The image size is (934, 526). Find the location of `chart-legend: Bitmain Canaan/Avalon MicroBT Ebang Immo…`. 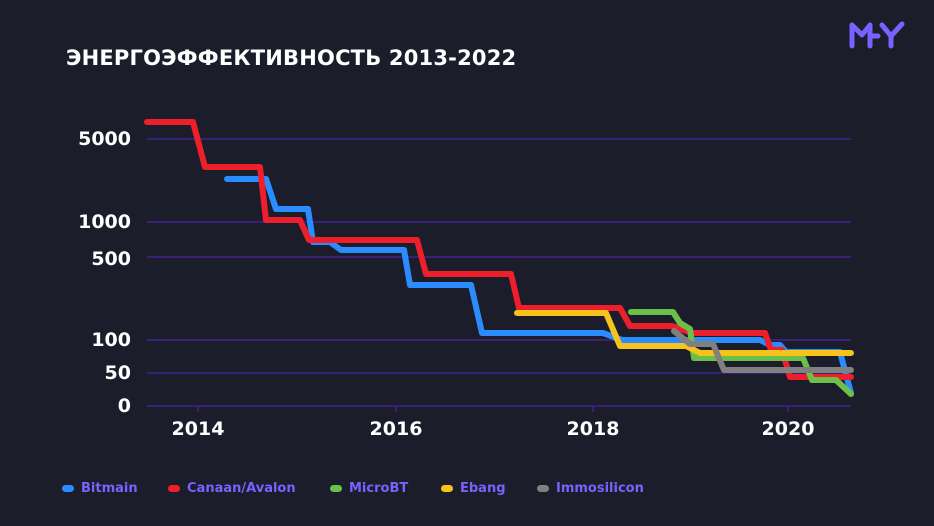

chart-legend: Bitmain Canaan/Avalon MicroBT Ebang Immo… is located at coordinates (353, 488).